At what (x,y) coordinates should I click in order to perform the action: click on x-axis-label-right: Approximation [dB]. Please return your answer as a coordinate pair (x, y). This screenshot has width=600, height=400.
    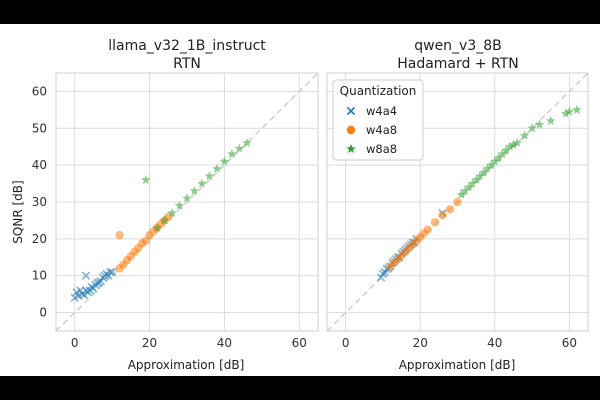
    Looking at the image, I should click on (457, 365).